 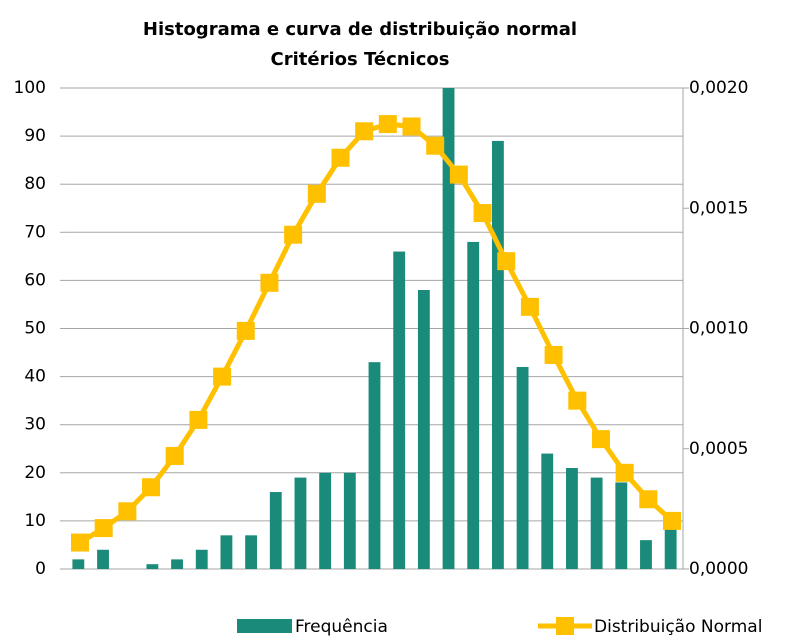 What do you see at coordinates (718, 88) in the screenshot?
I see `y2-tick-label: 0,0020` at bounding box center [718, 88].